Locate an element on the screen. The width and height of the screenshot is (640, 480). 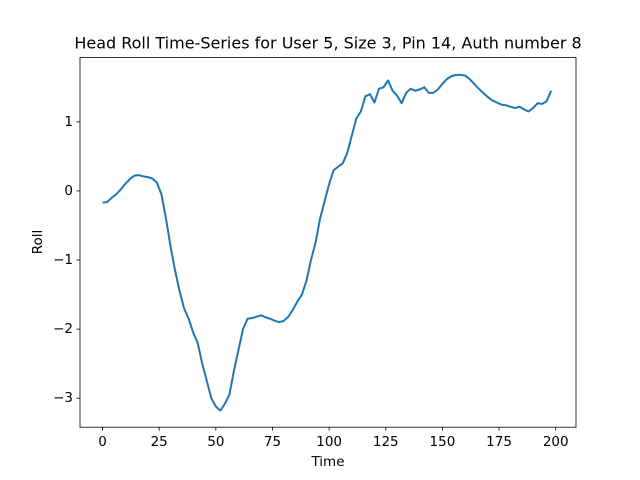
y-tick-label: −3 is located at coordinates (63, 398).